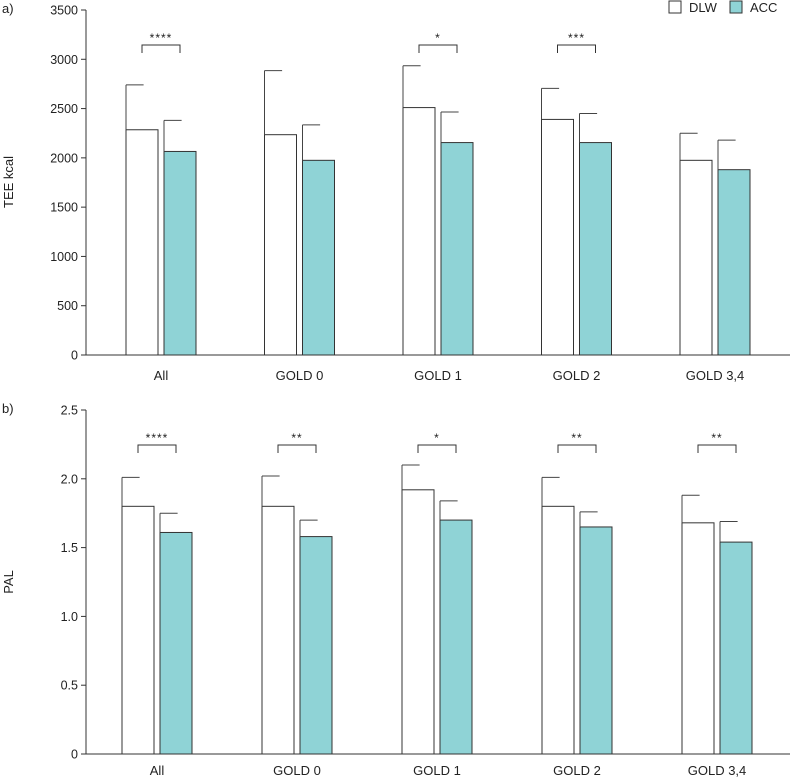 Image resolution: width=793 pixels, height=782 pixels. Describe the element at coordinates (69, 686) in the screenshot. I see `y-tick-label: 0.5` at that location.